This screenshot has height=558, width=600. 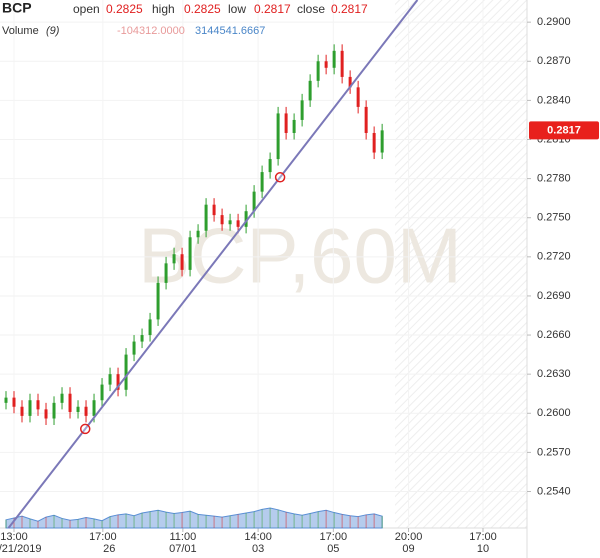 What do you see at coordinates (554, 100) in the screenshot?
I see `y-tick-label: 0.2840` at bounding box center [554, 100].